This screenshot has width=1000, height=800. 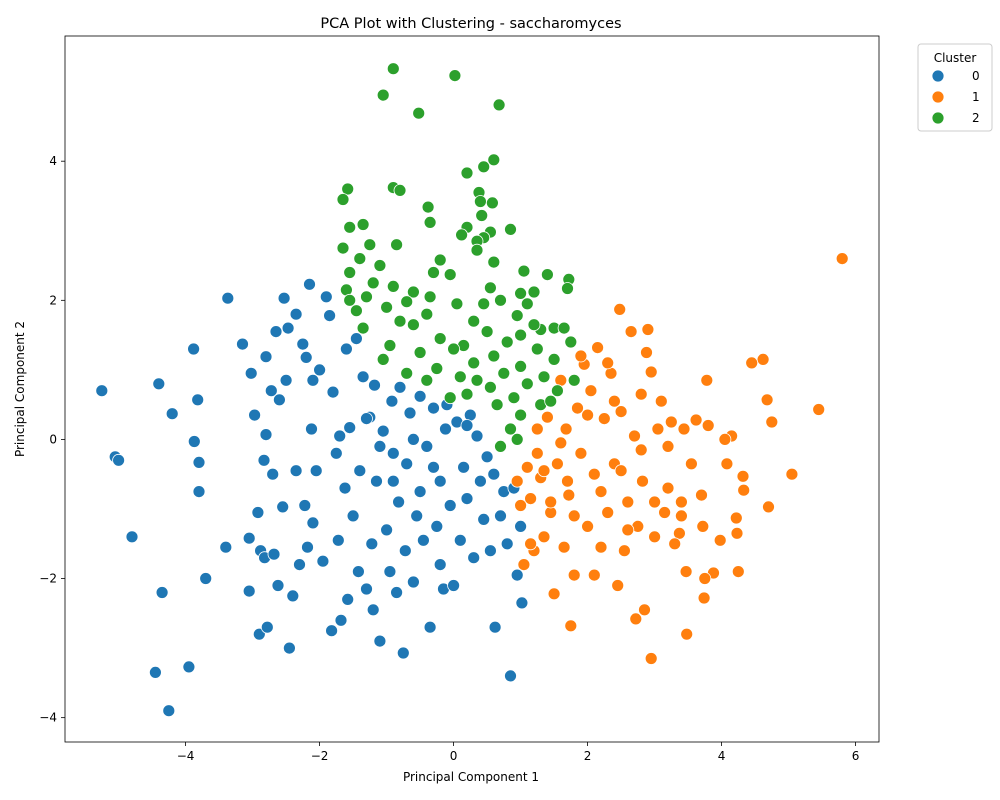 What do you see at coordinates (955, 58) in the screenshot?
I see `legend-title: Cluster` at bounding box center [955, 58].